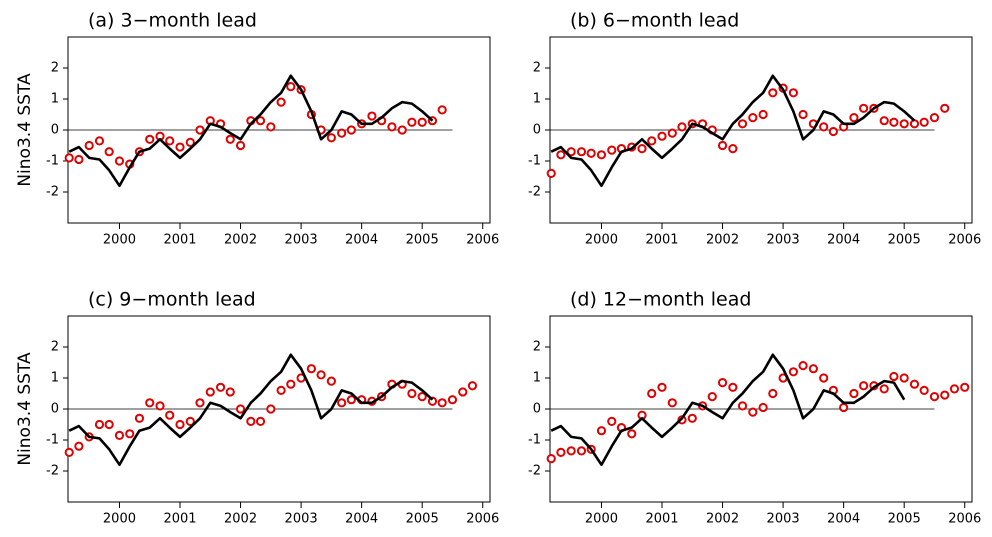 Image resolution: width=992 pixels, height=537 pixels. What do you see at coordinates (55, 99) in the screenshot?
I see `y-tick-label: 1` at bounding box center [55, 99].